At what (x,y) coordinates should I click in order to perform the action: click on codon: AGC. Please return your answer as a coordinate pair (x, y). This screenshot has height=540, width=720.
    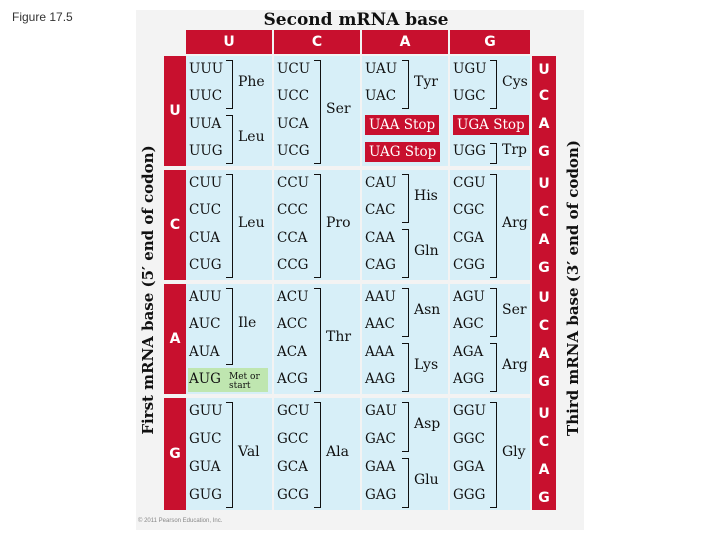
    Looking at the image, I should click on (468, 324).